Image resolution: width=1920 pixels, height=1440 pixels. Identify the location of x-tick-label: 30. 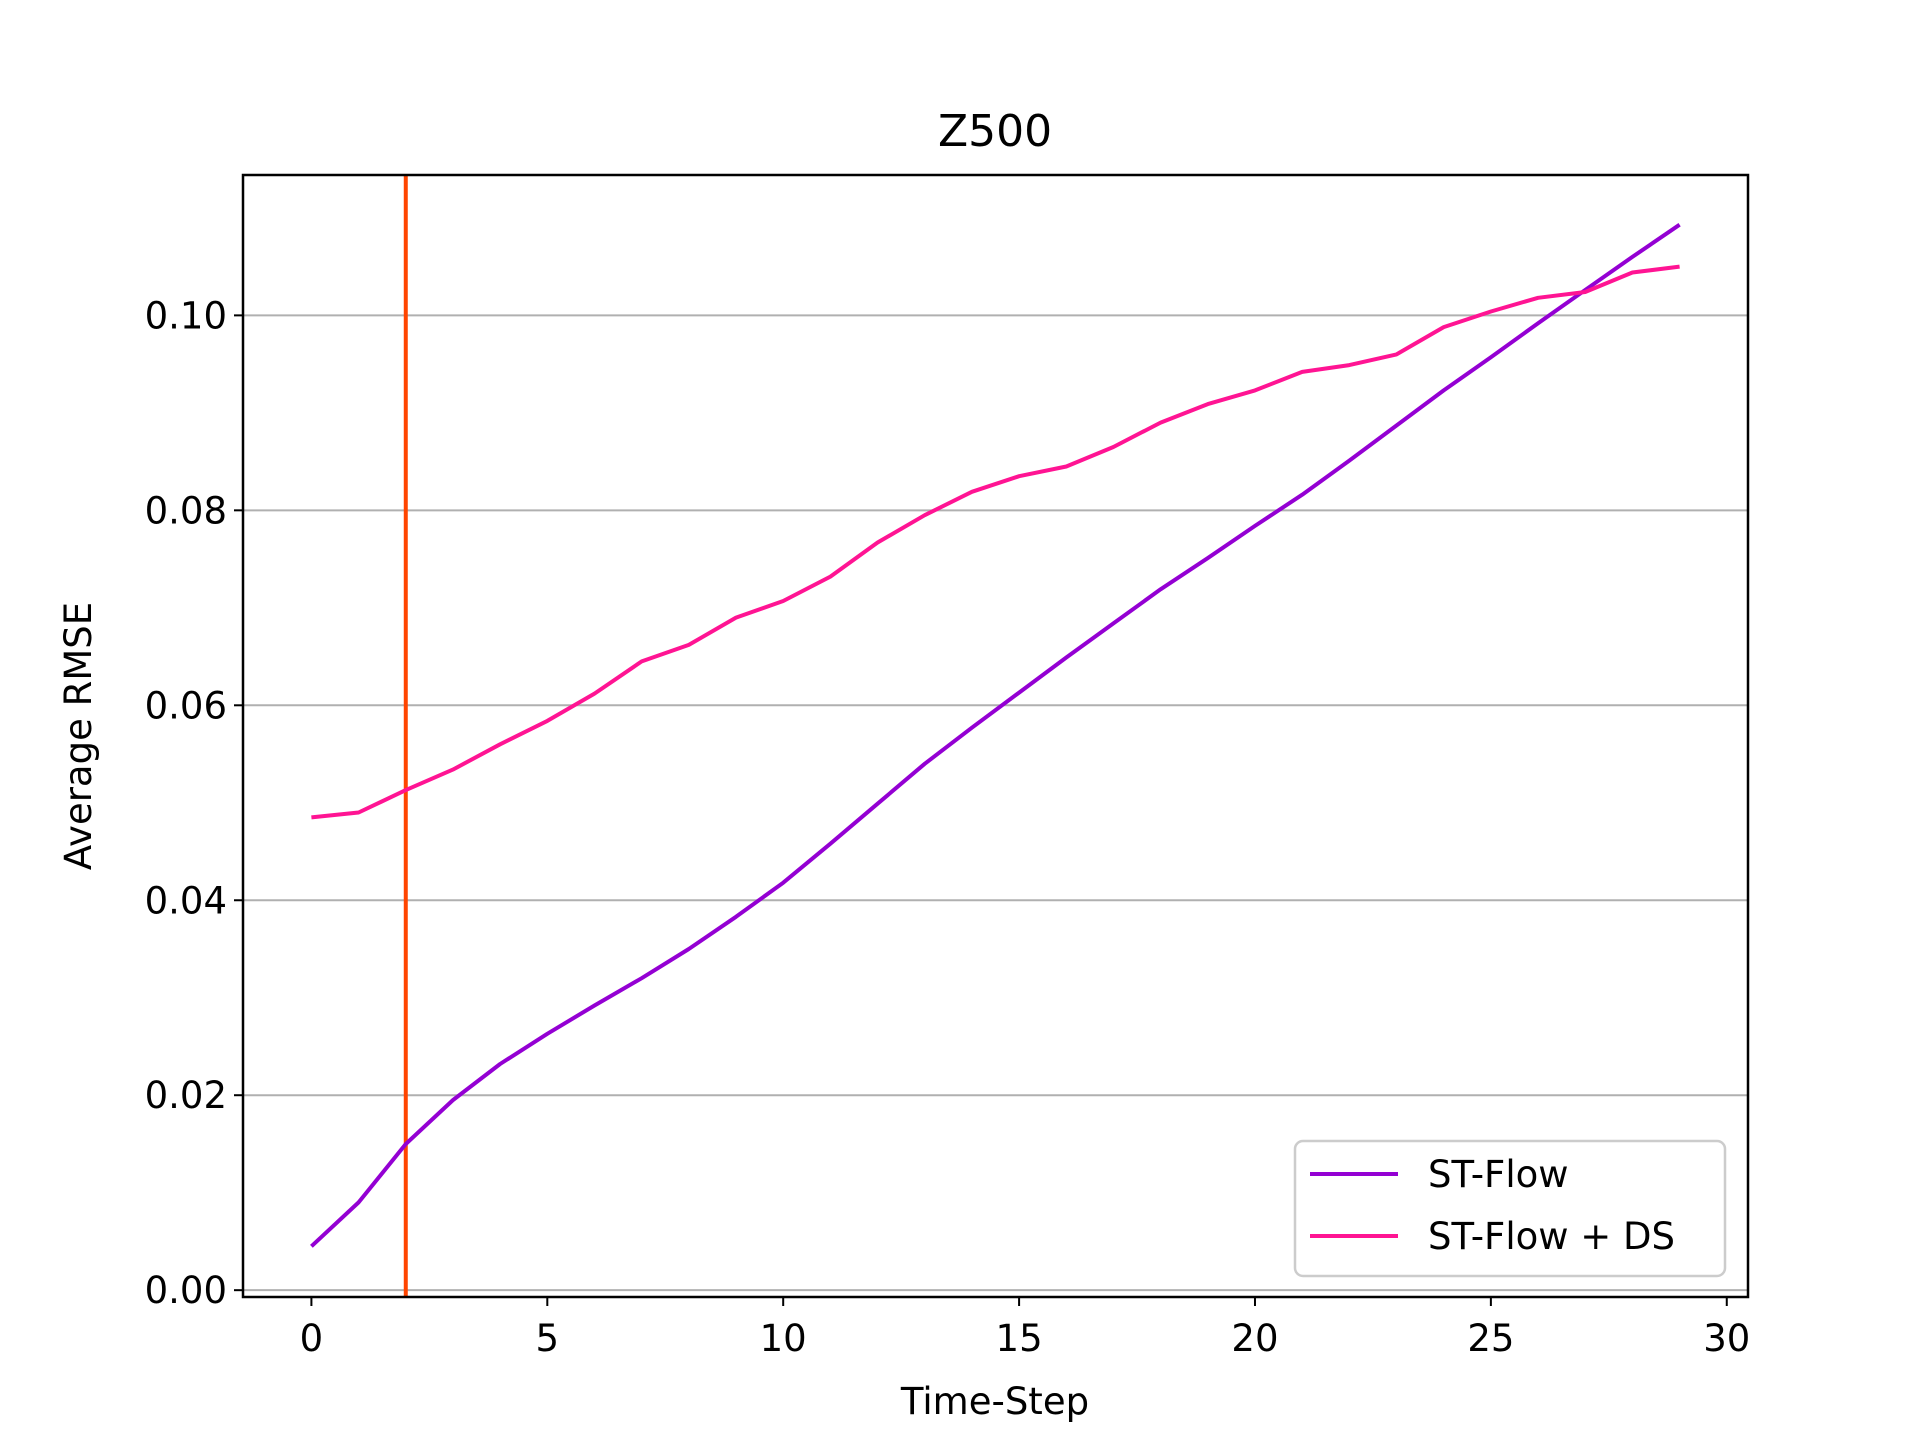
(1726, 1338).